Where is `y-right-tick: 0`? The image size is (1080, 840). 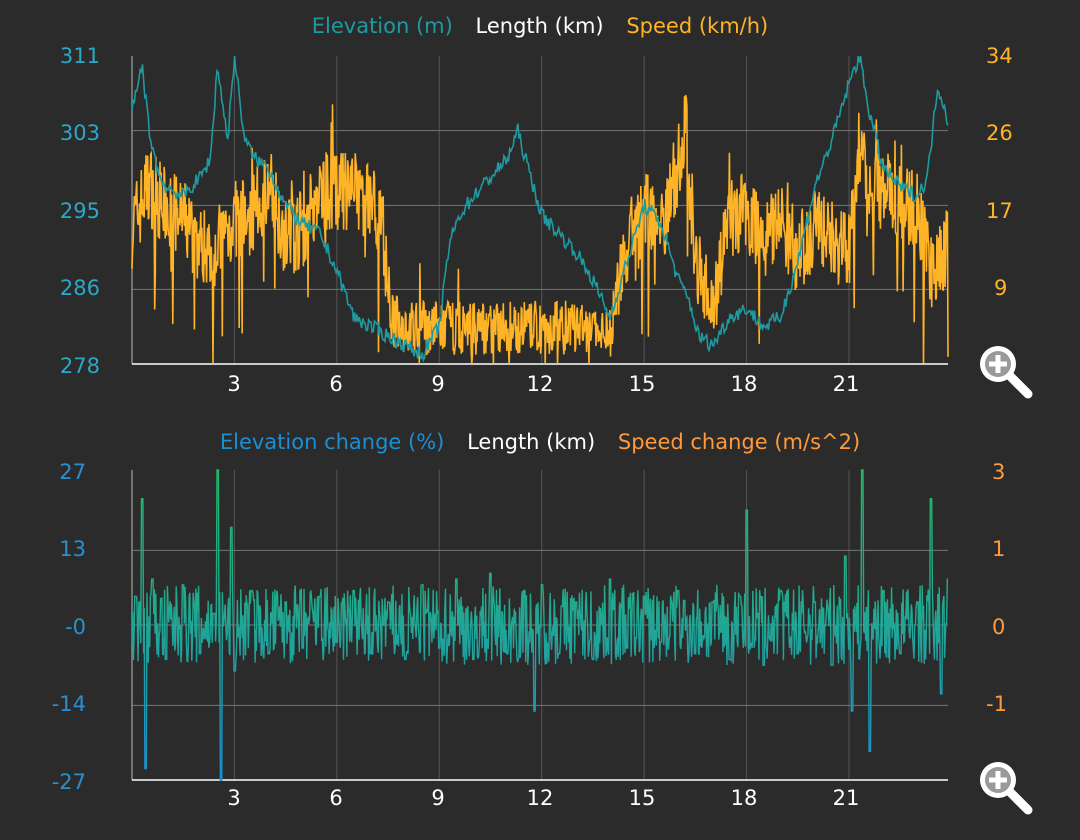
y-right-tick: 0 is located at coordinates (999, 627).